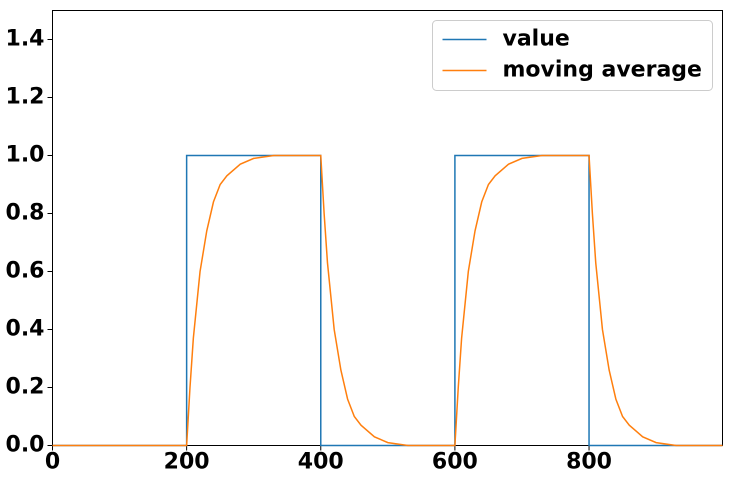  What do you see at coordinates (25, 97) in the screenshot?
I see `y-tick-label: 1.2` at bounding box center [25, 97].